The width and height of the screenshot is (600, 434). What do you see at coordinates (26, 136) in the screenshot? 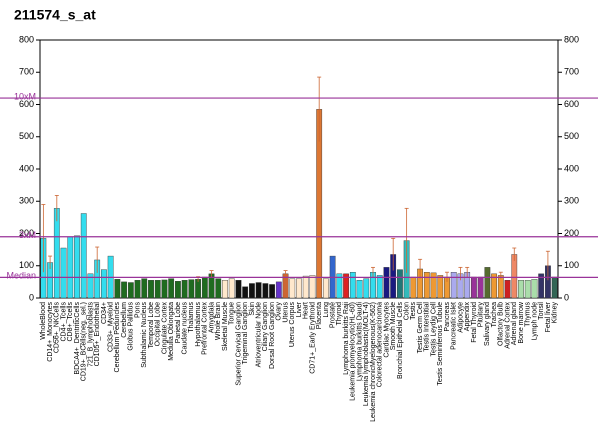
I see `y-tick-label: 500` at bounding box center [26, 136].